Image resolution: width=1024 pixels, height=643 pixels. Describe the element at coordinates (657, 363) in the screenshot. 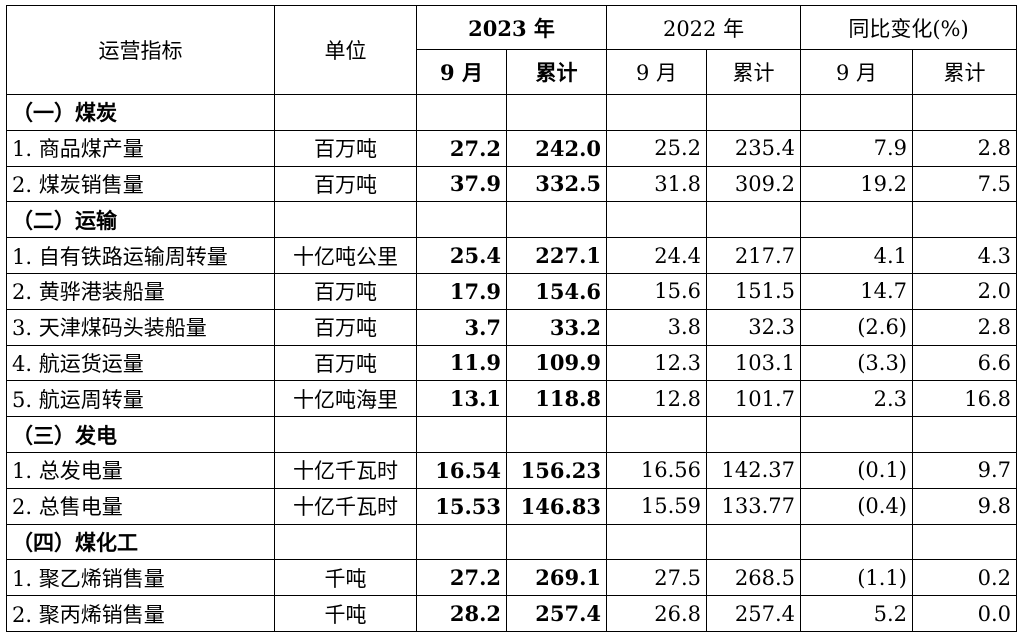

I see `cell-c: 12.3` at that location.